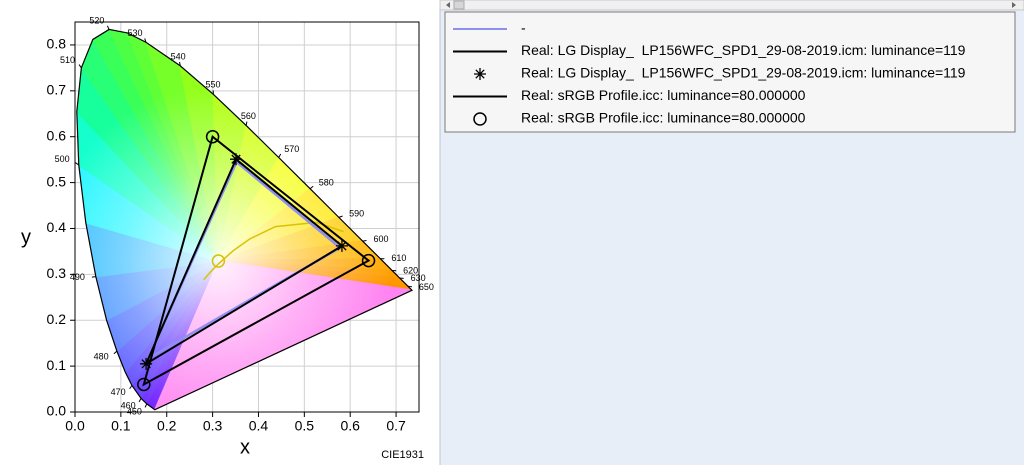  I want to click on wavelength-label: 590, so click(356, 214).